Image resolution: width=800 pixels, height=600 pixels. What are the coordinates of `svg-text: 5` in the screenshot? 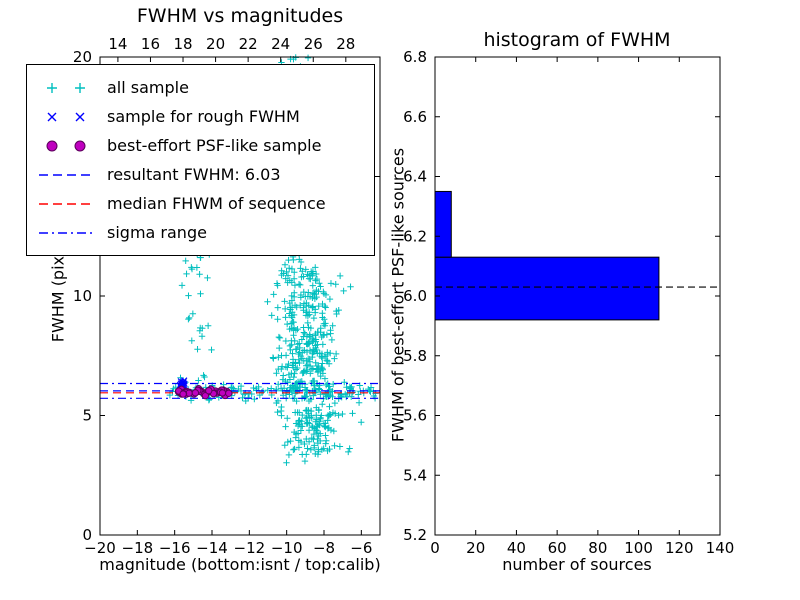 It's located at (87, 416).